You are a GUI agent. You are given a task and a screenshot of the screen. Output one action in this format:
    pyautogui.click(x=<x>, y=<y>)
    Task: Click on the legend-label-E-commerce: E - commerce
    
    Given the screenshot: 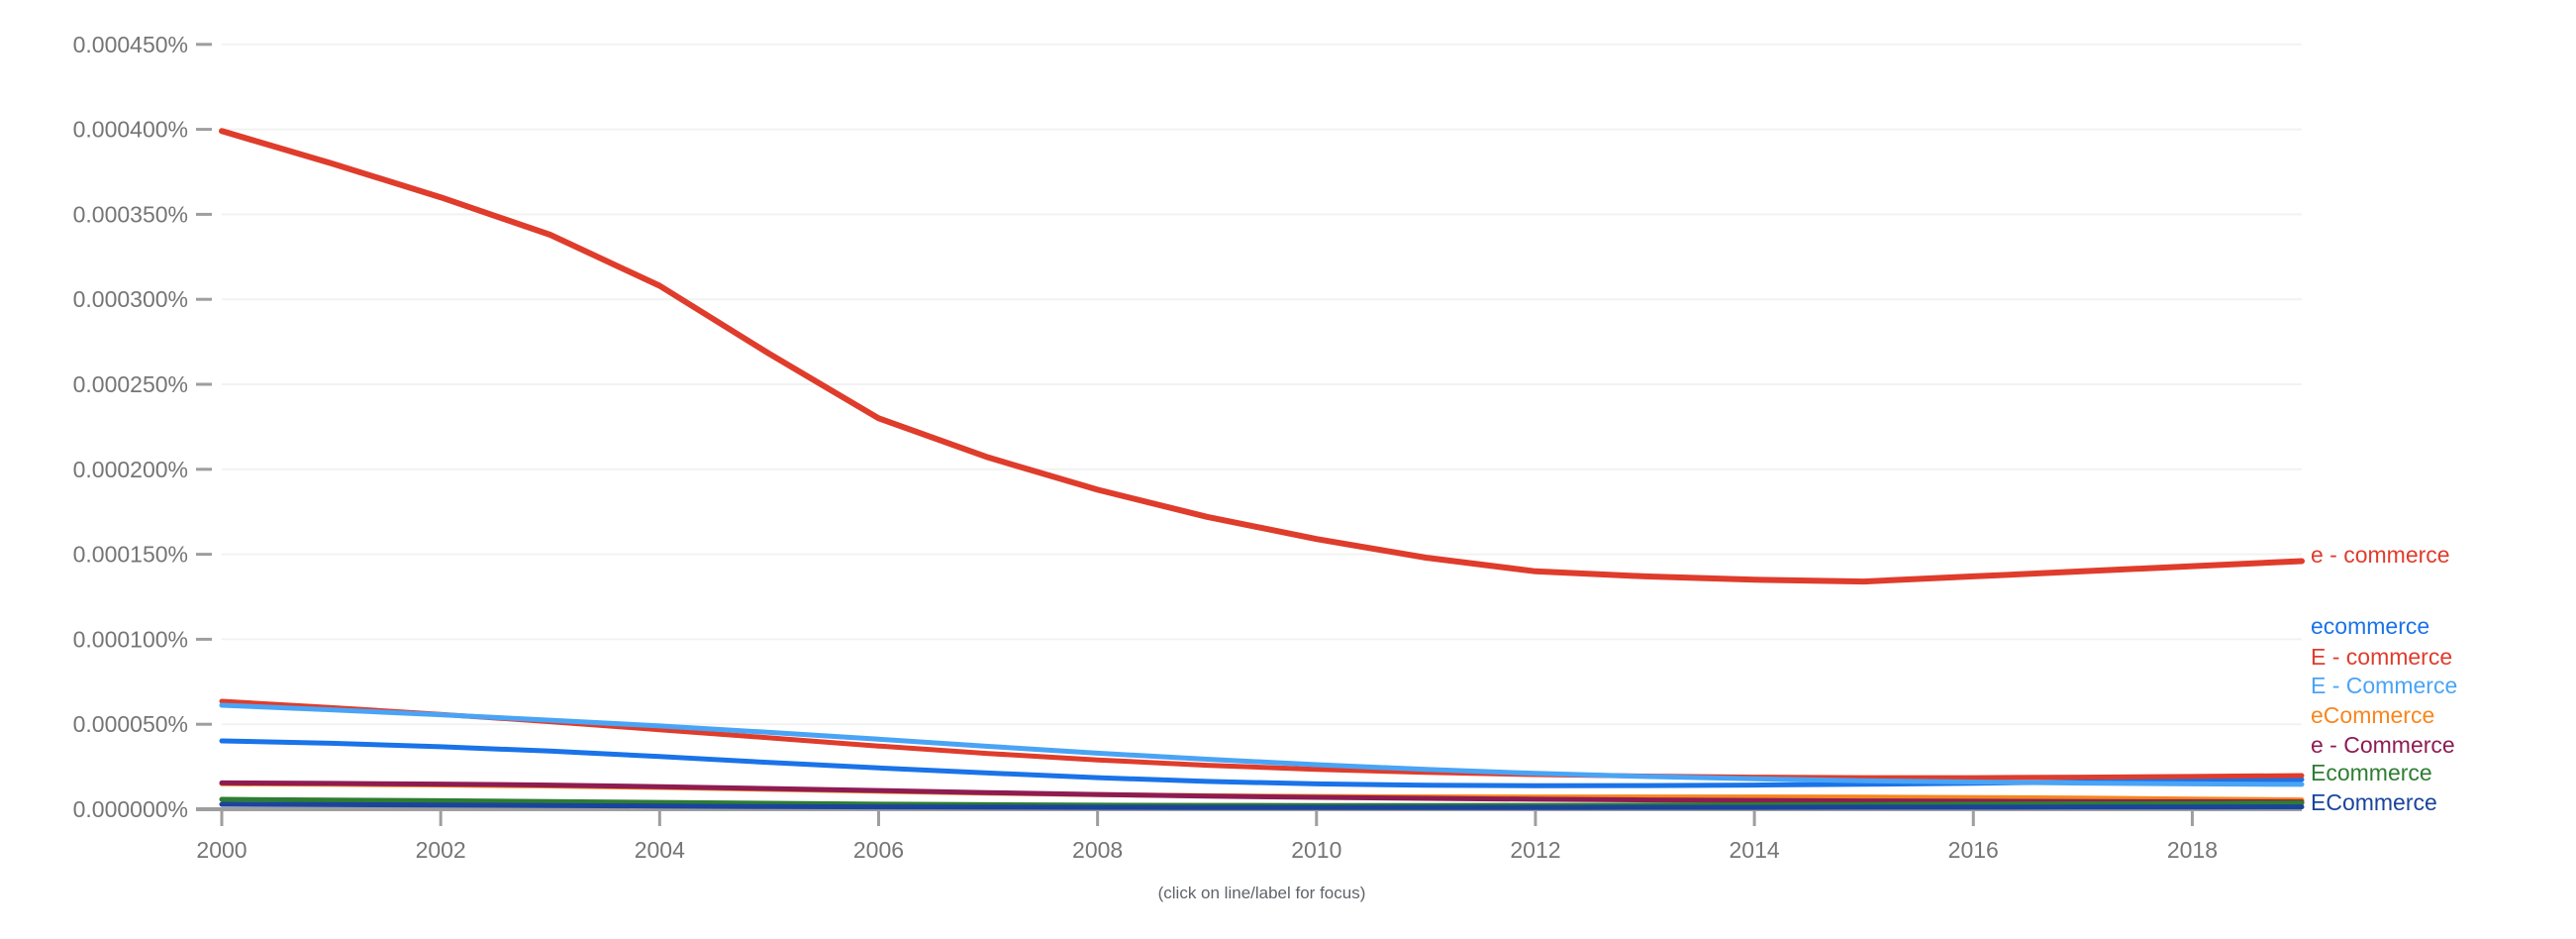 What is the action you would take?
    pyautogui.click(x=2382, y=657)
    